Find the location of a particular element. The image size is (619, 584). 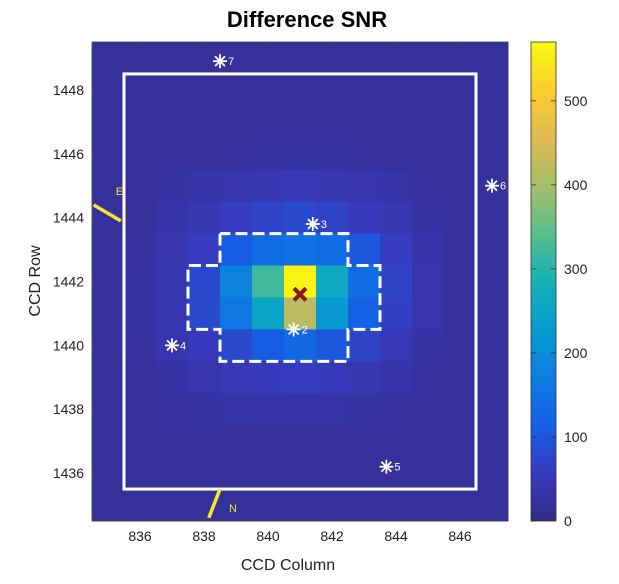

y-tick-label: 1444 is located at coordinates (68, 218).